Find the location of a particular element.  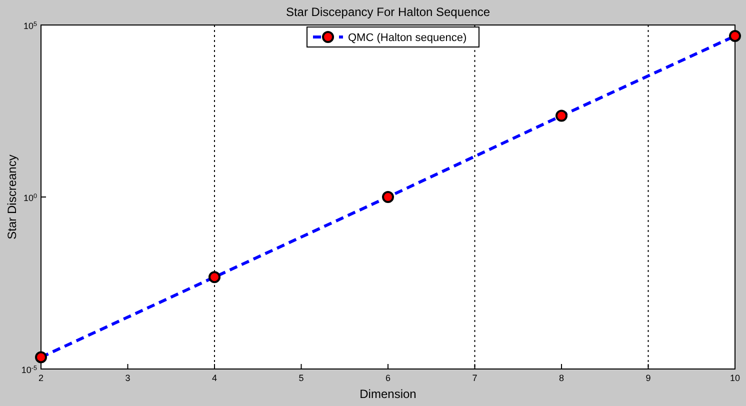

x-tick-label: 2 is located at coordinates (41, 378).